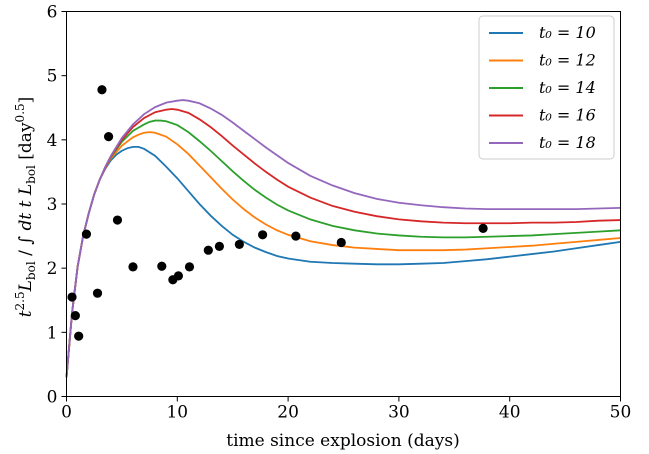  Describe the element at coordinates (25, 207) in the screenshot. I see `y-axis-title: t2.5Lbol / ∫ dt t Lbol [day0.5]` at that location.